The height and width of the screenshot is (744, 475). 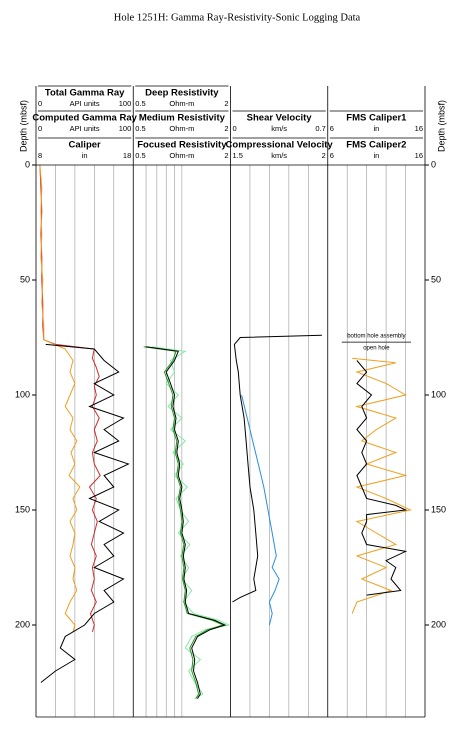 What do you see at coordinates (85, 93) in the screenshot?
I see `curve-name: Total Gamma Ray` at bounding box center [85, 93].